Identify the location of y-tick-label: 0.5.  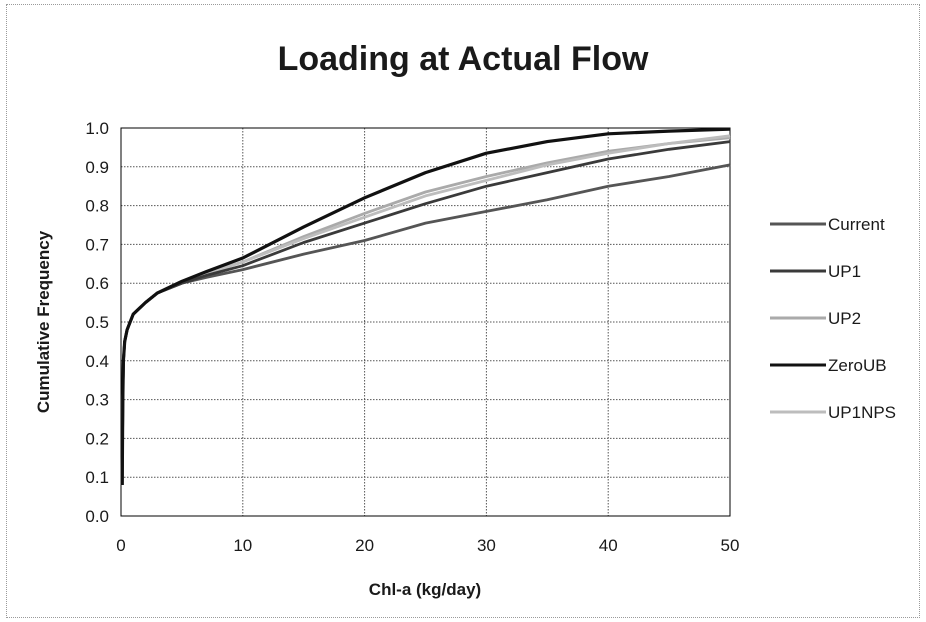
(97, 322).